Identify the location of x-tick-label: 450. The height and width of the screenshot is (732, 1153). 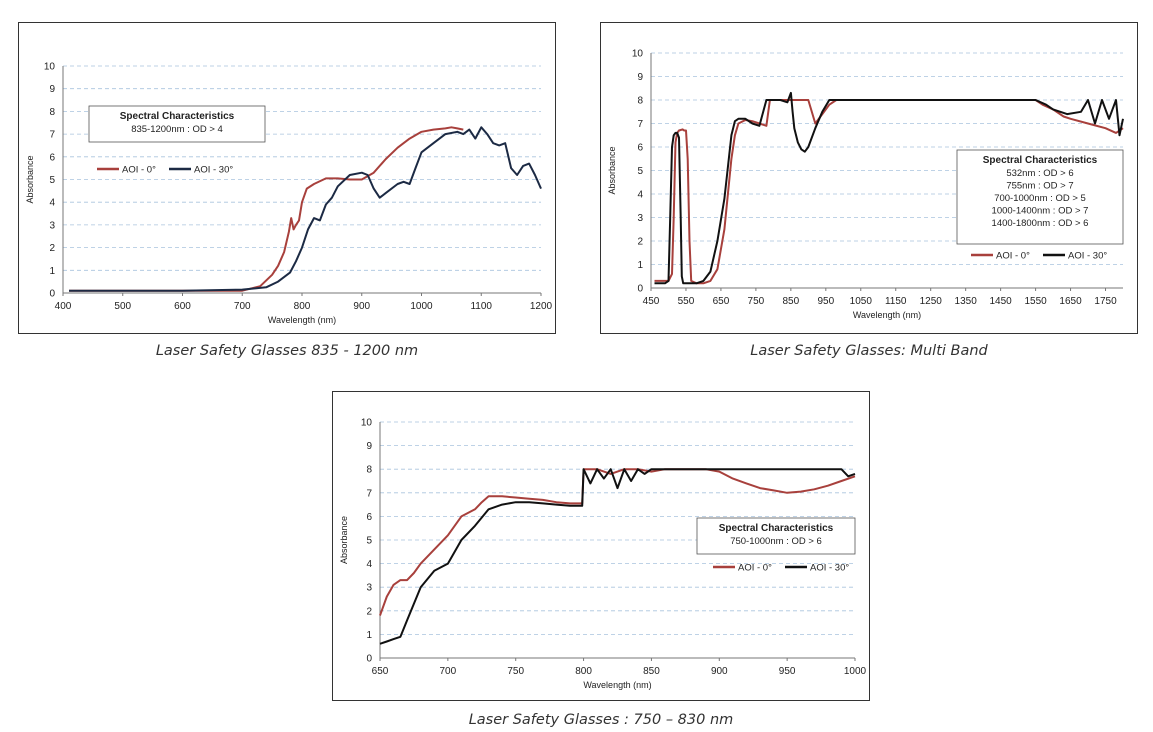
(651, 301).